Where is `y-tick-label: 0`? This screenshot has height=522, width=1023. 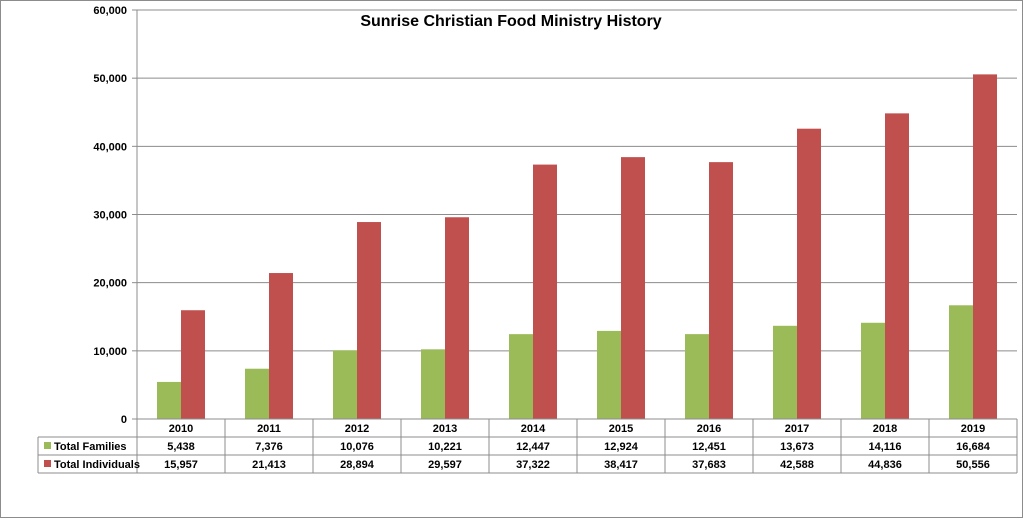 y-tick-label: 0 is located at coordinates (124, 420).